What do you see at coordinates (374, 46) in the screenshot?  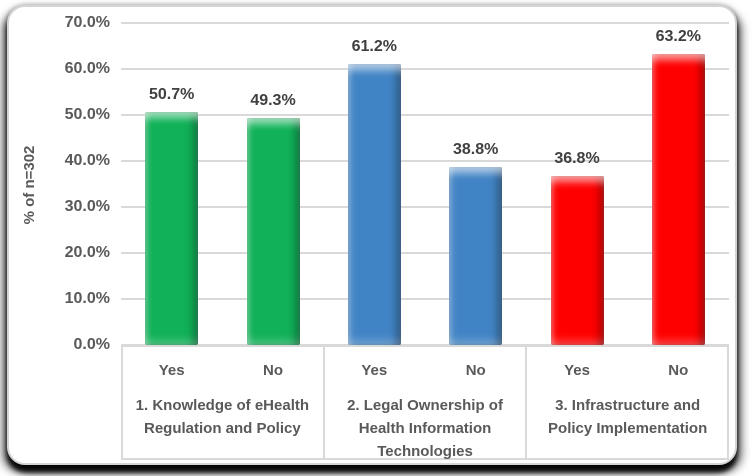 I see `bar-value-label: 61.2%` at bounding box center [374, 46].